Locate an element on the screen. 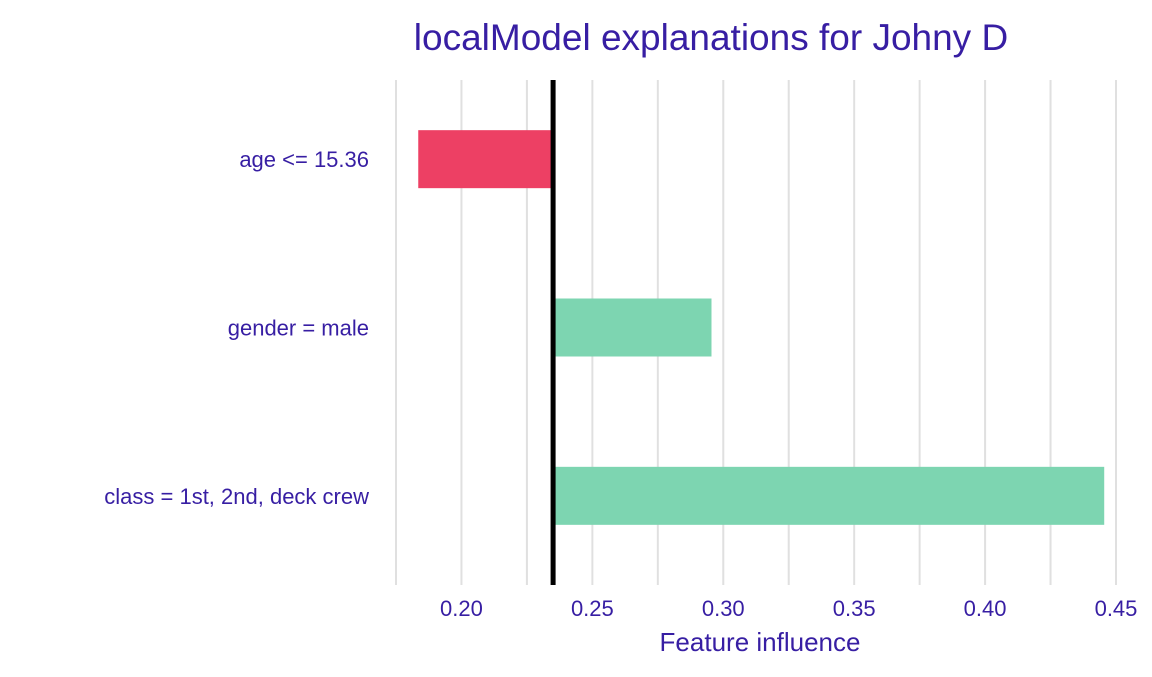  x-tick-label: 0.35 is located at coordinates (854, 608).